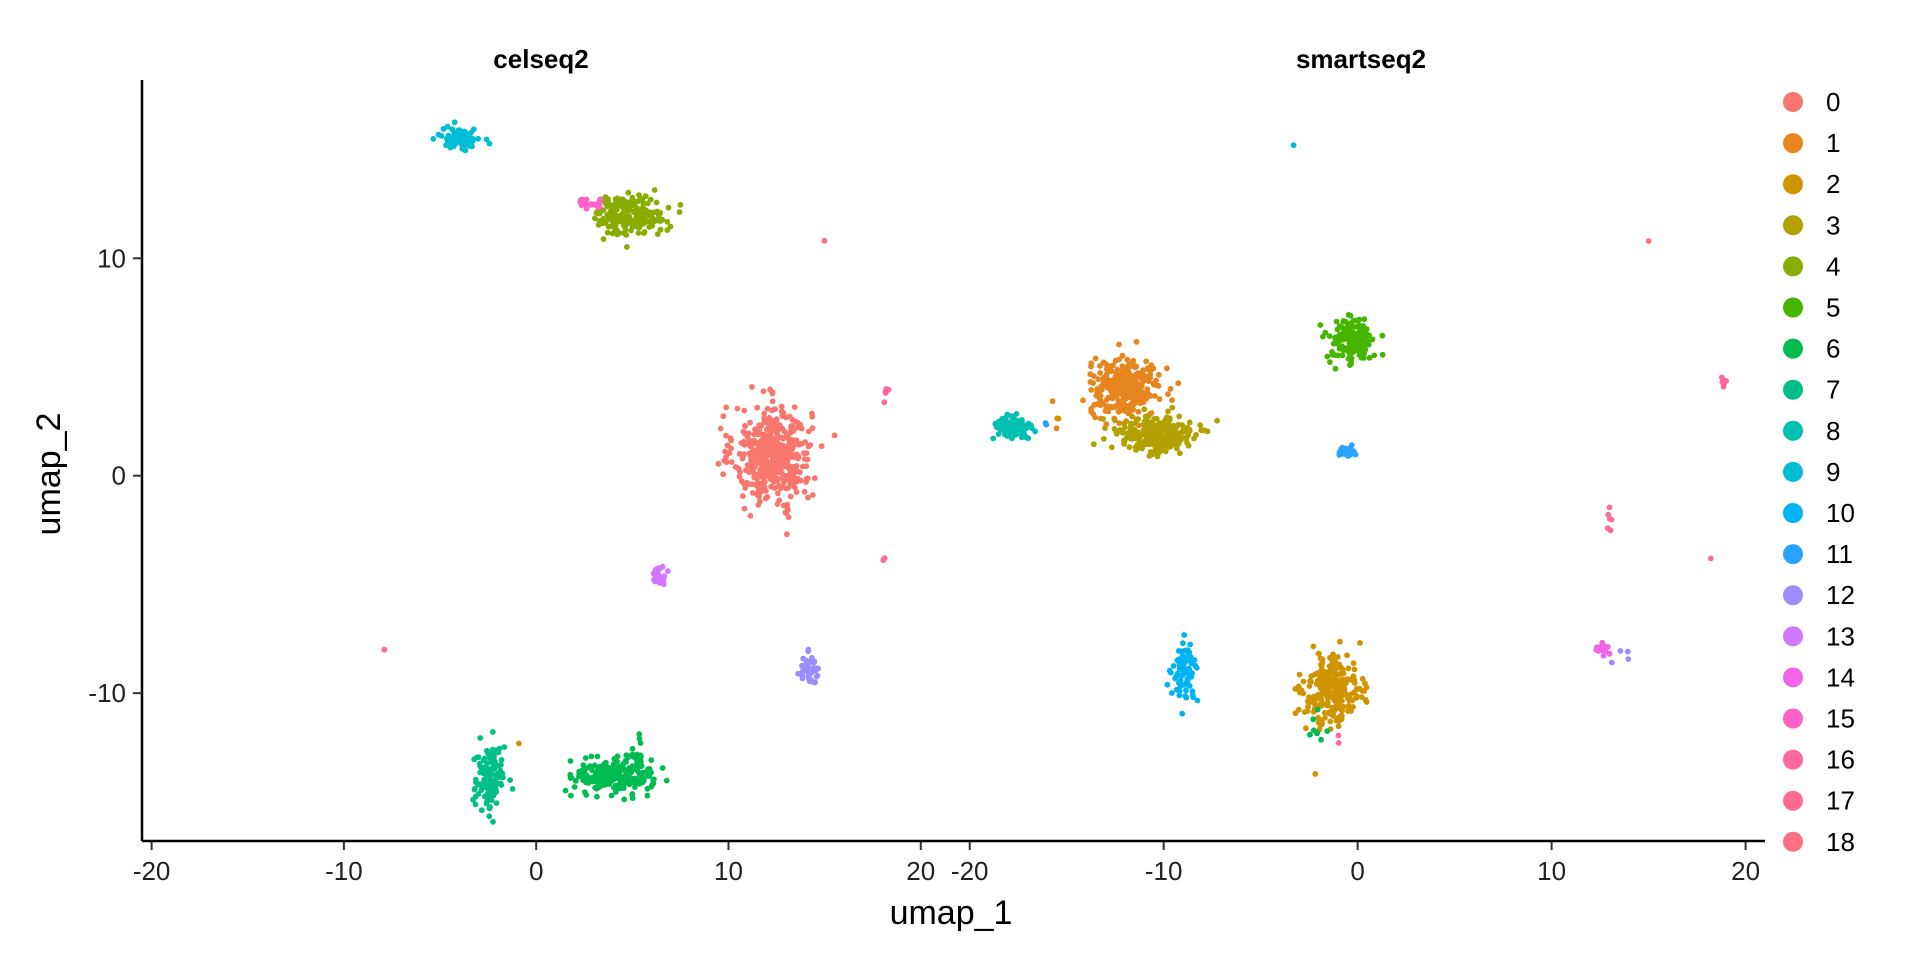 This screenshot has width=1920, height=960. Describe the element at coordinates (1361, 59) in the screenshot. I see `facet-title-smartseq2: smartseq2` at that location.